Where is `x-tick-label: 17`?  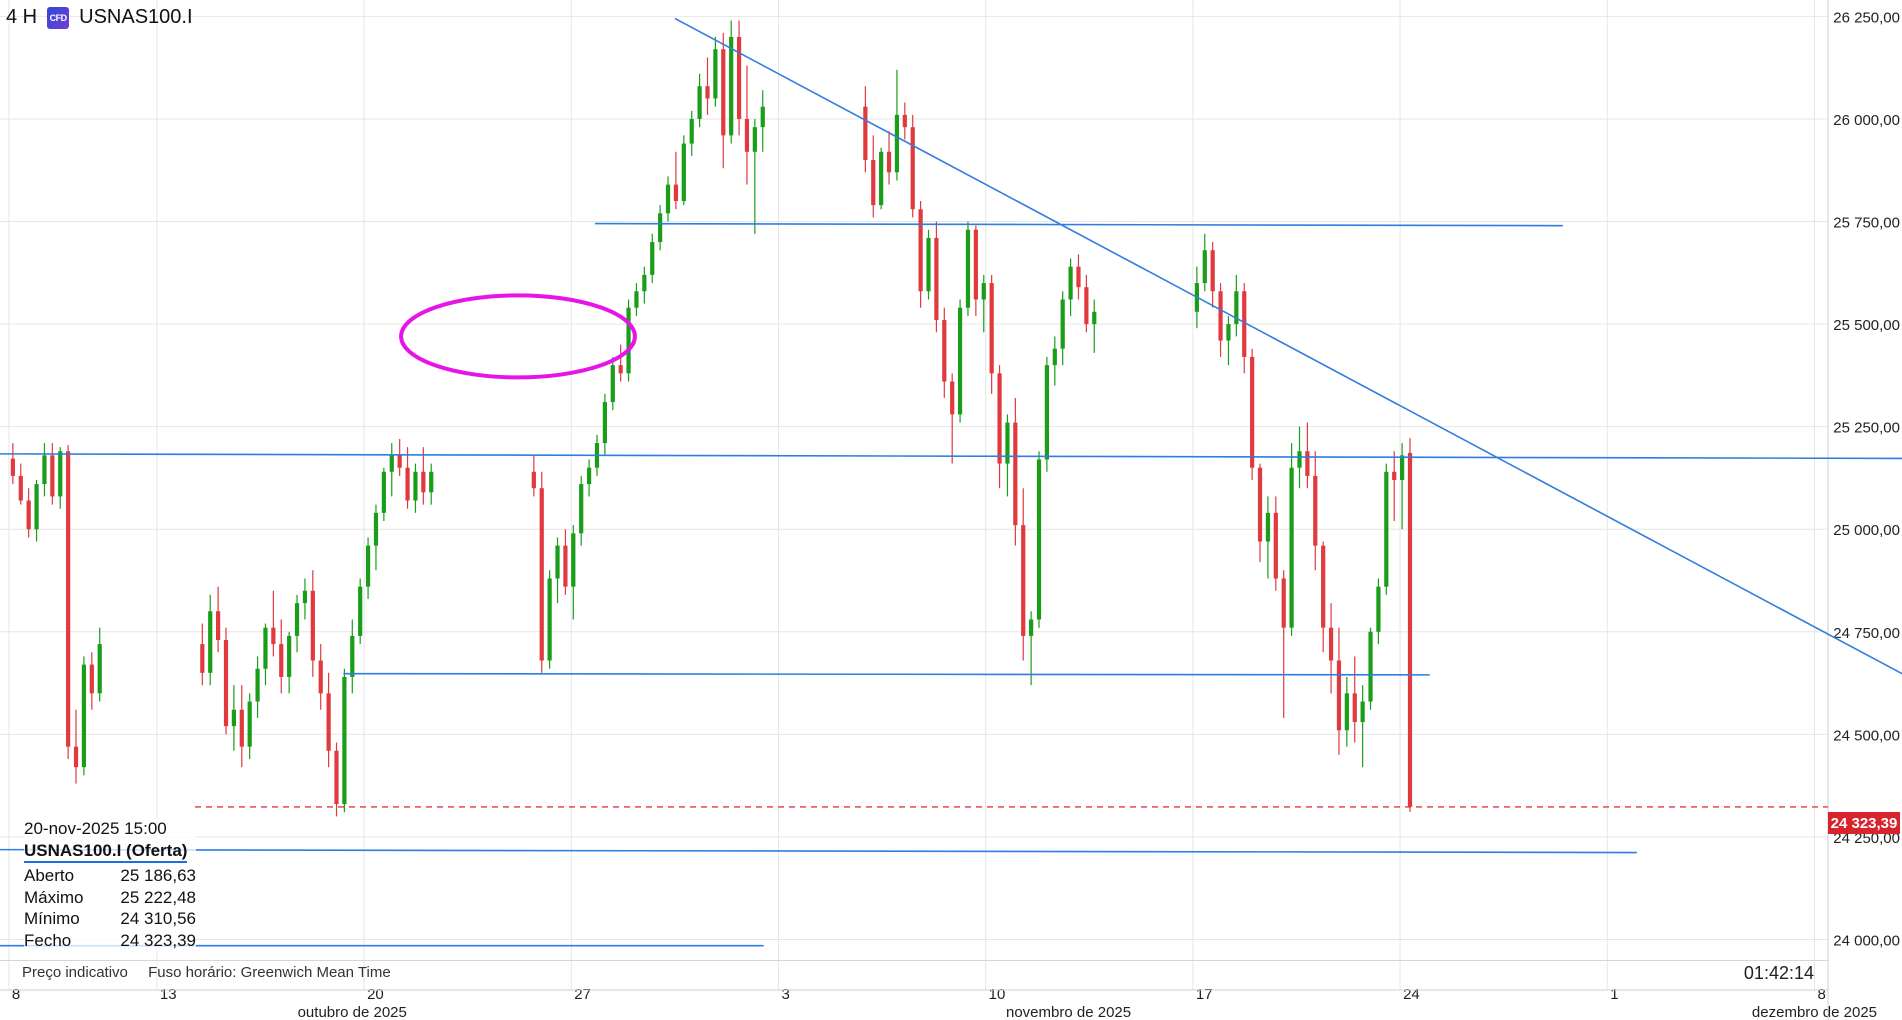
x-tick-label: 17 is located at coordinates (1204, 994).